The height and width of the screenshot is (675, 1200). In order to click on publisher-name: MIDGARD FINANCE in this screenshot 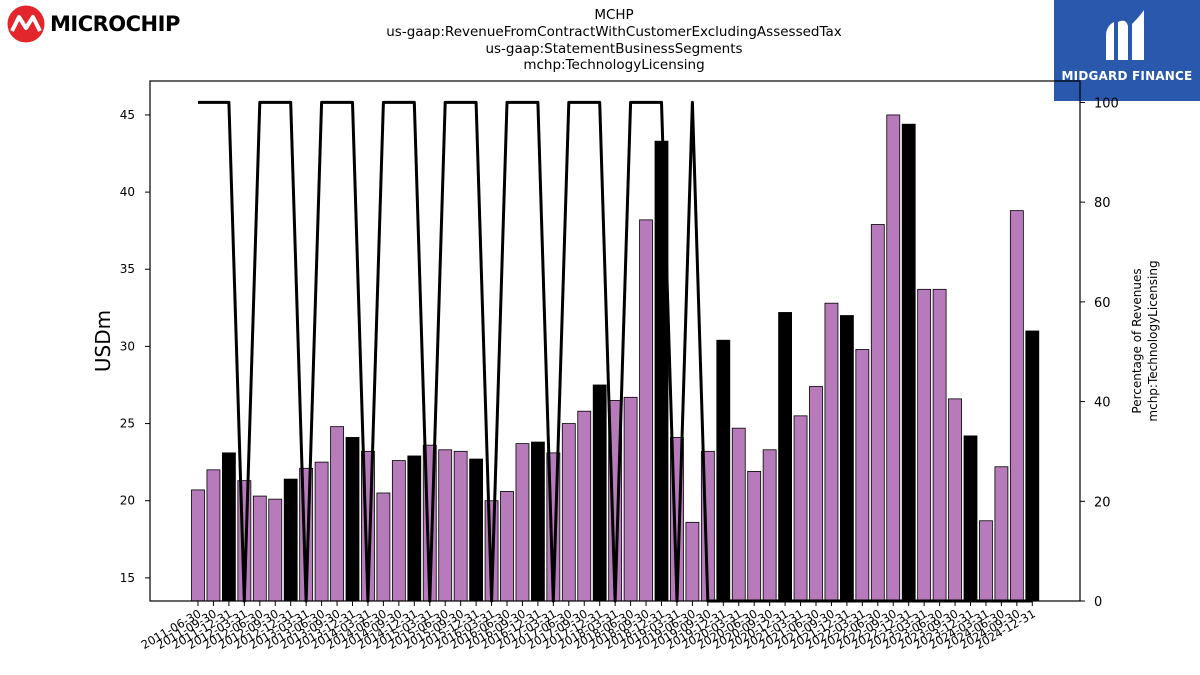, I will do `click(1127, 76)`.